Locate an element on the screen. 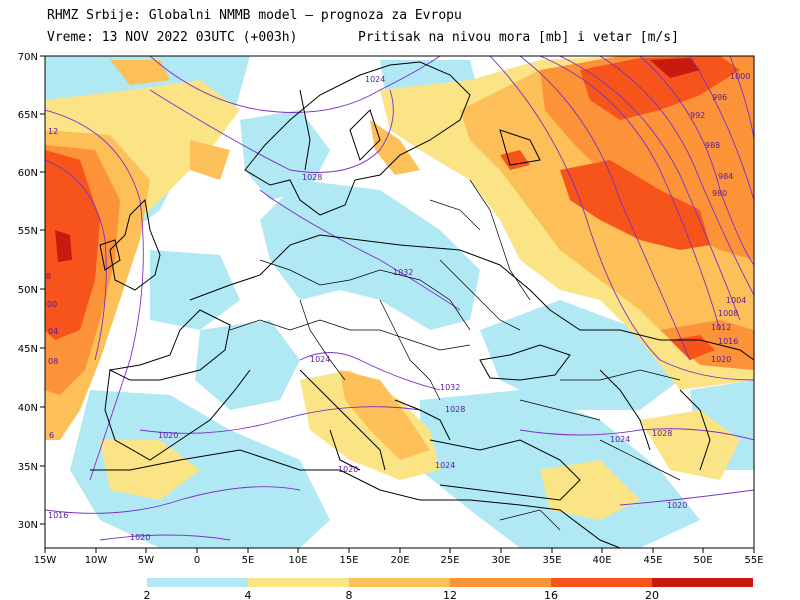 Image resolution: width=800 pixels, height=600 pixels. isobar-label: 988 is located at coordinates (712, 145).